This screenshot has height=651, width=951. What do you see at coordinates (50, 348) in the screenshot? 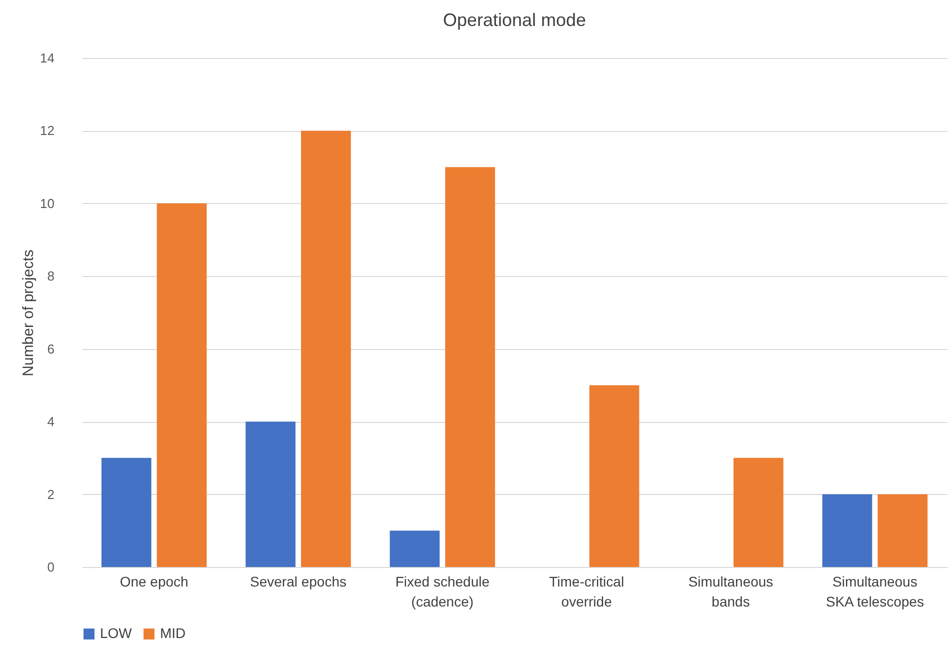
I see `y-tick-label: 6` at bounding box center [50, 348].